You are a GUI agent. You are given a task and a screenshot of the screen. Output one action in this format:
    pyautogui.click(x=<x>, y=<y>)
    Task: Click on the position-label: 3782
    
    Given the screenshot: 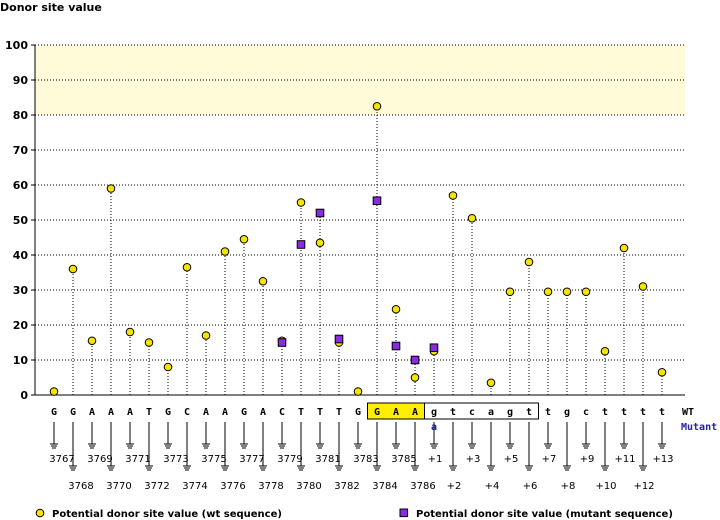 What is the action you would take?
    pyautogui.click(x=346, y=486)
    